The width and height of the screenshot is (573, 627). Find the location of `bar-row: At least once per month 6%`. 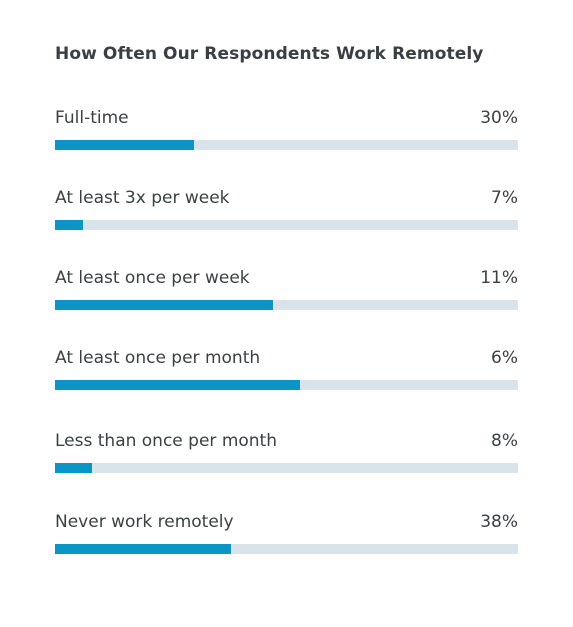

bar-row: At least once per month 6% is located at coordinates (286, 373).